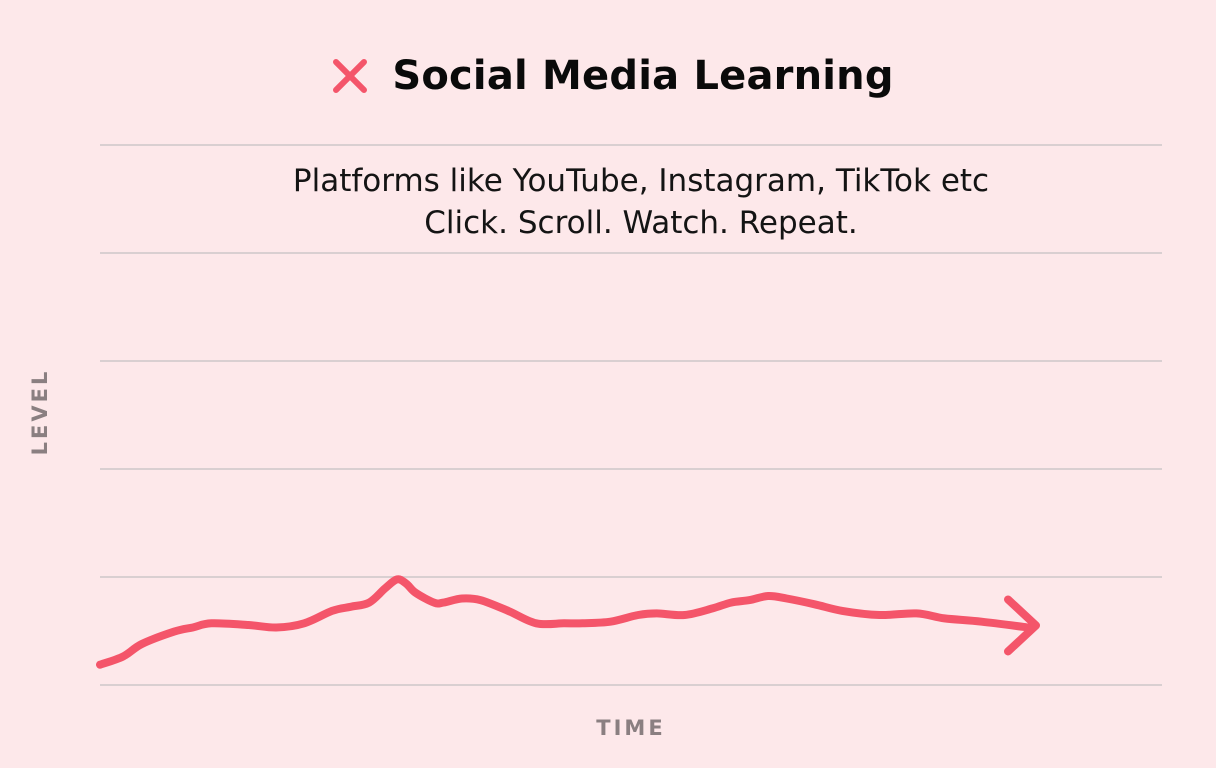 Image resolution: width=1216 pixels, height=768 pixels. Describe the element at coordinates (350, 76) in the screenshot. I see `x-mark-icon` at that location.